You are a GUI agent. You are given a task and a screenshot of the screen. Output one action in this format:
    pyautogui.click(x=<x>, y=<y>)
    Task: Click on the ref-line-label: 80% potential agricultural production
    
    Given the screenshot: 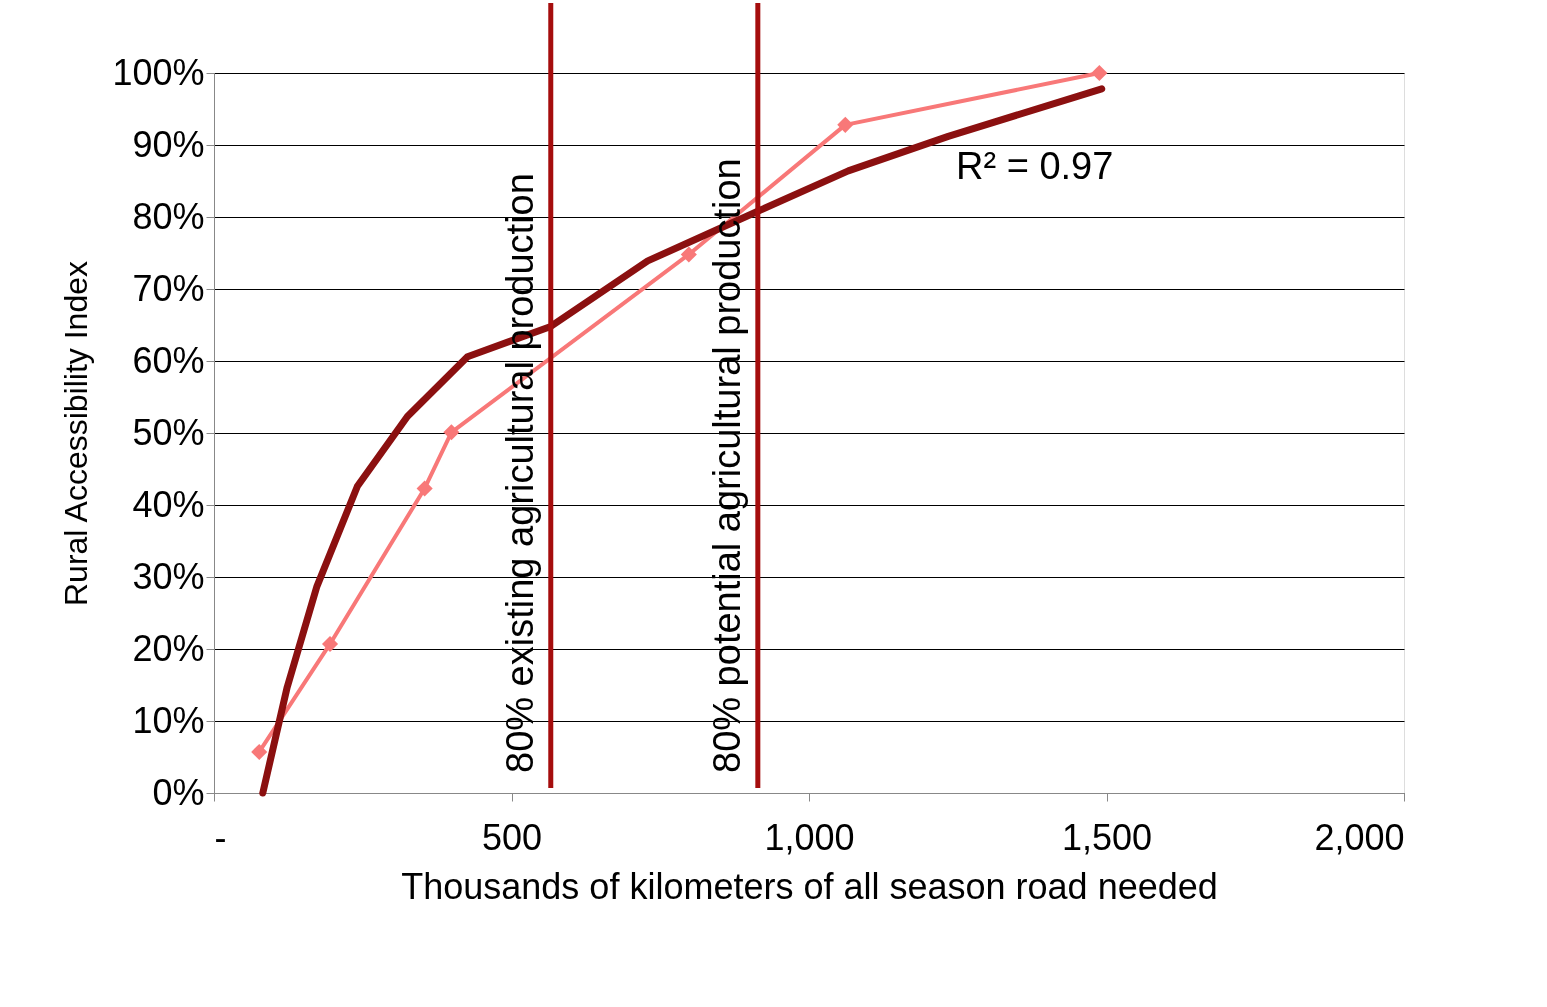 What is the action you would take?
    pyautogui.click(x=726, y=465)
    